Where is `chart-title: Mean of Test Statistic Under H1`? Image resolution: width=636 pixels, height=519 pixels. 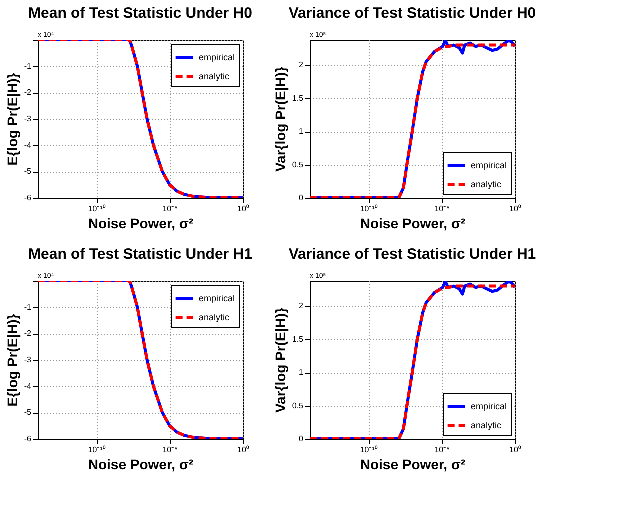
chart-title: Mean of Test Statistic Under H1 is located at coordinates (140, 254).